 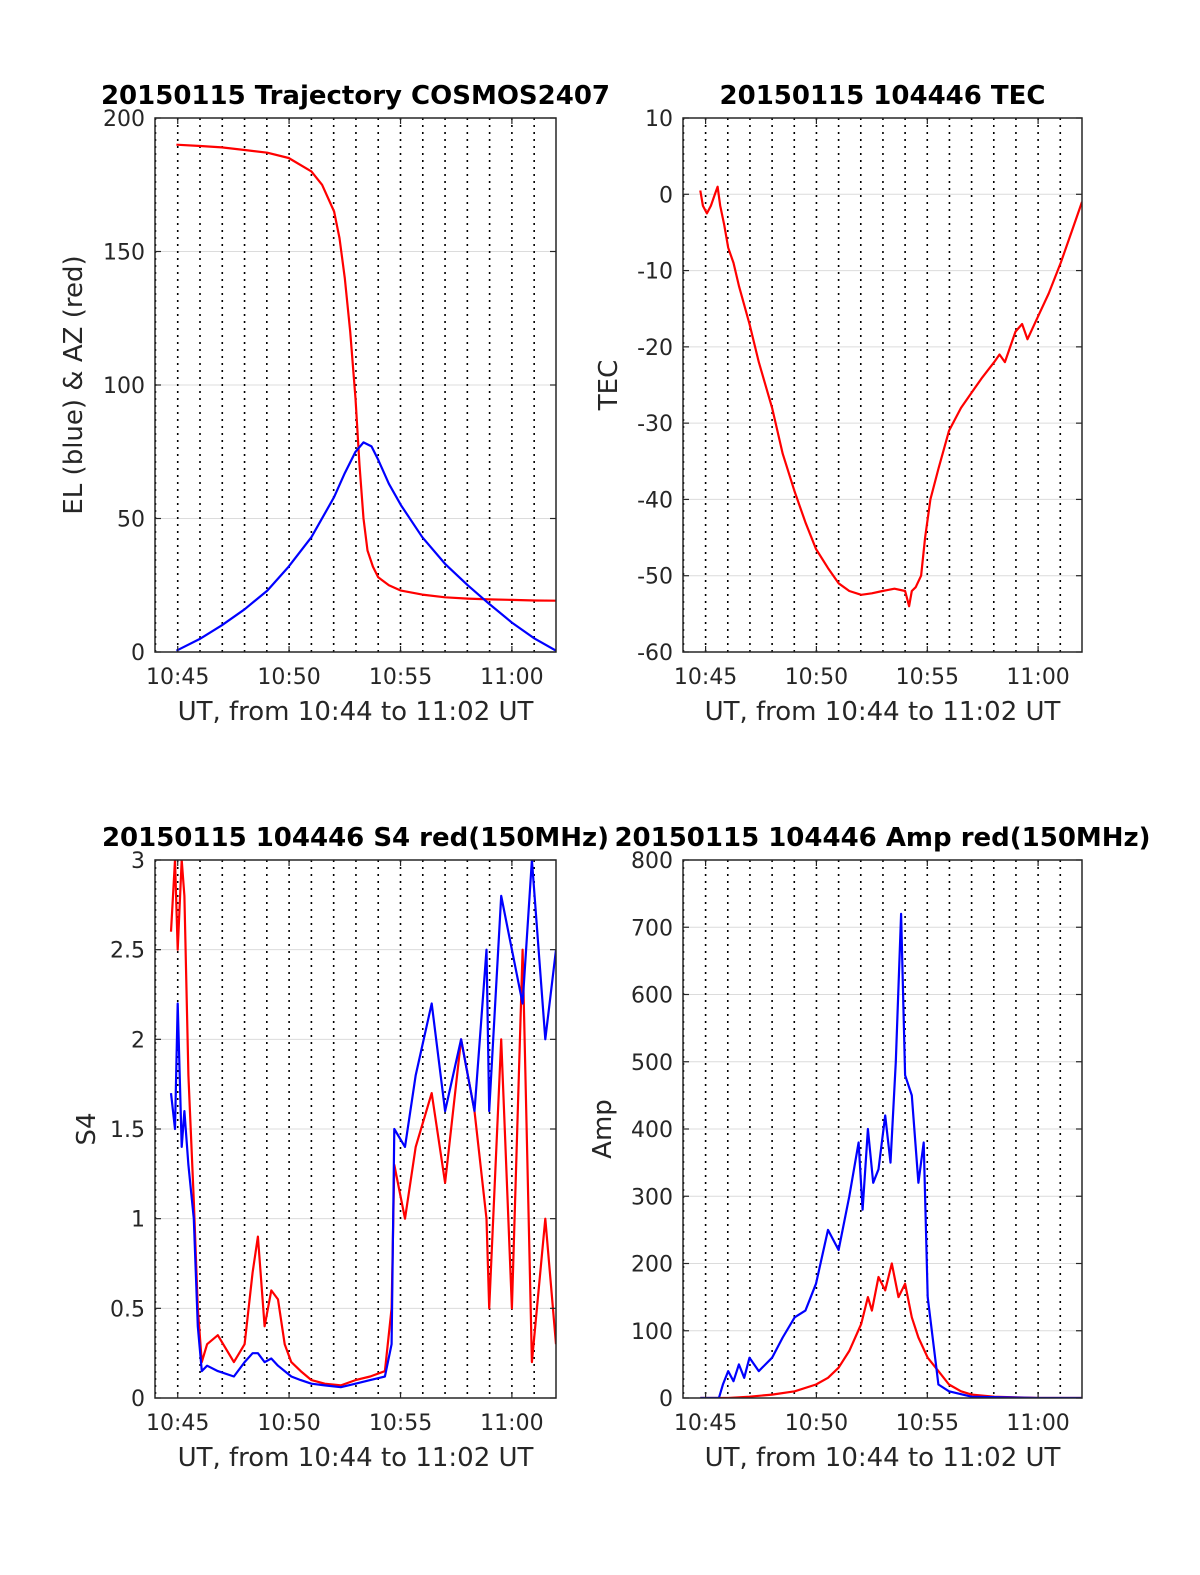 I want to click on y-axis-label: Amp, so click(x=603, y=1129).